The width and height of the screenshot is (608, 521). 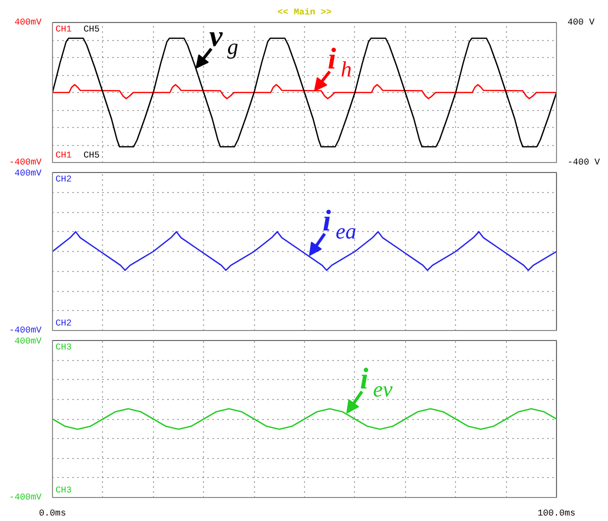 What do you see at coordinates (92, 155) in the screenshot?
I see `text: CH5` at bounding box center [92, 155].